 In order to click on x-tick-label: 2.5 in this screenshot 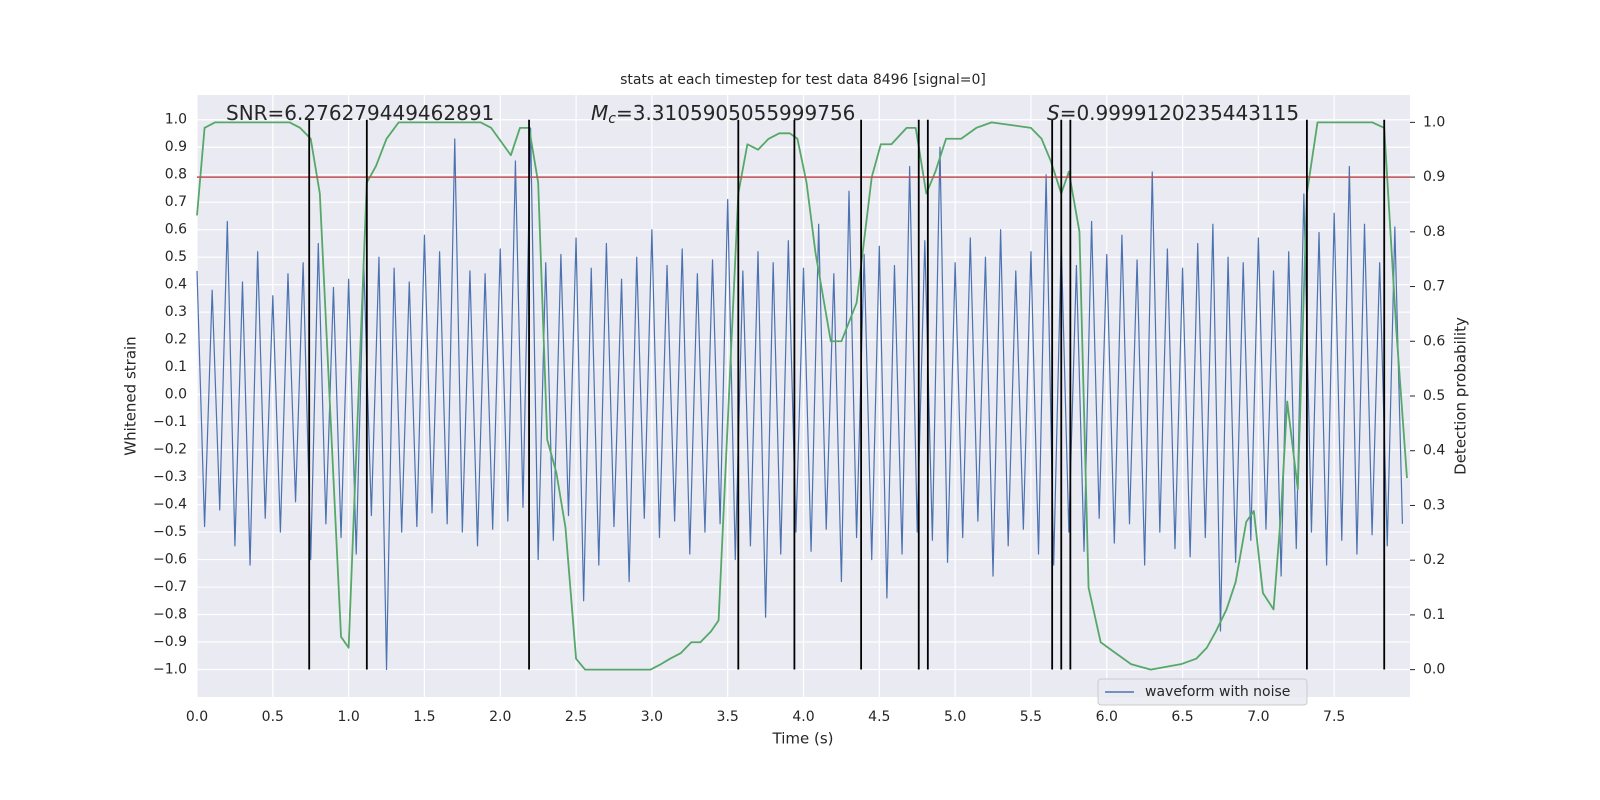, I will do `click(576, 717)`.